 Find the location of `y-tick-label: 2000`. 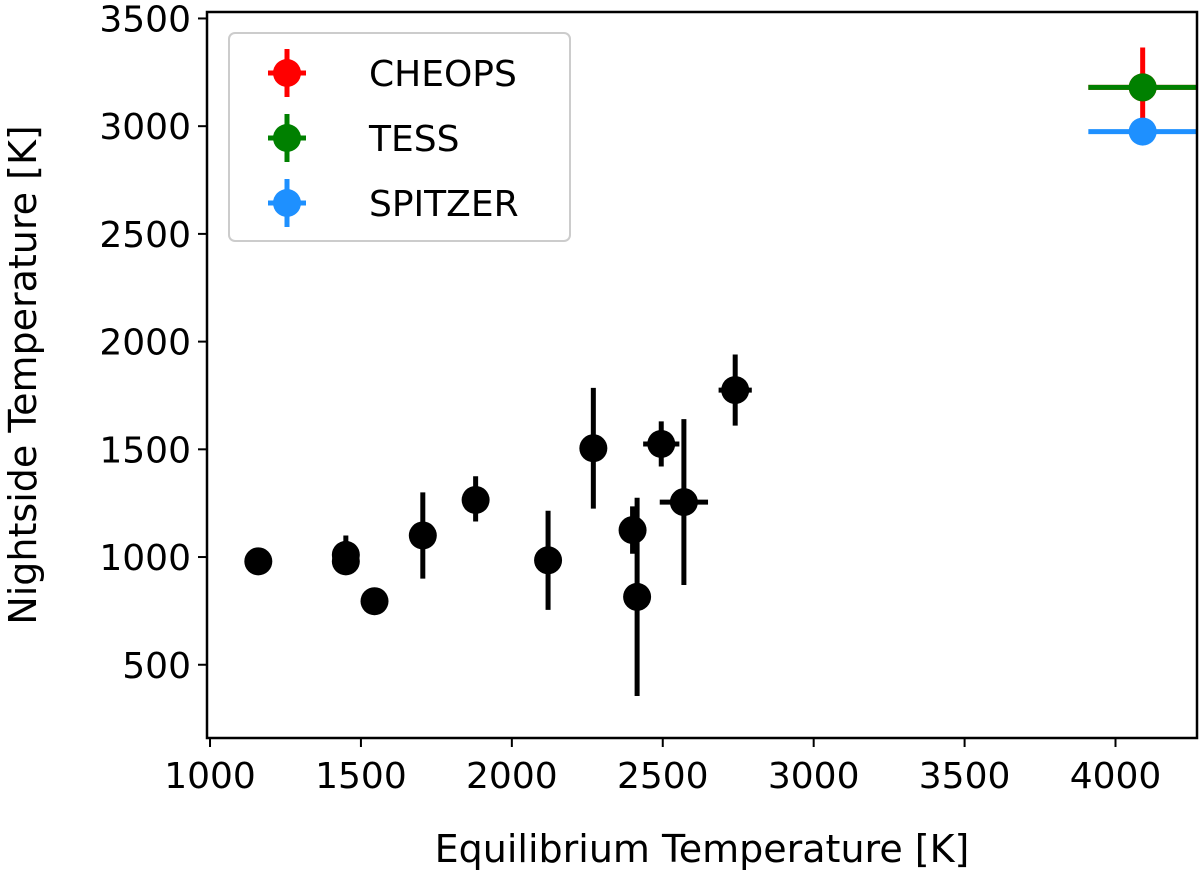

y-tick-label: 2000 is located at coordinates (145, 343).